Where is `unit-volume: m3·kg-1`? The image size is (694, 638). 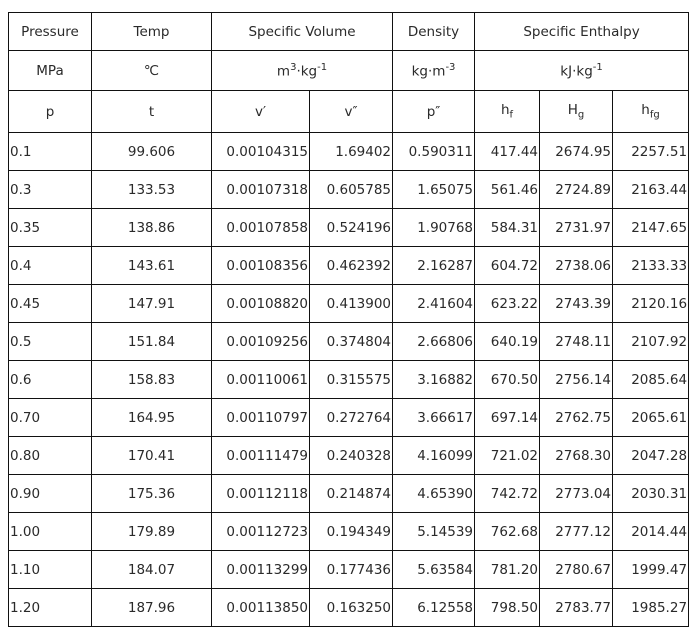 unit-volume: m3·kg-1 is located at coordinates (302, 70).